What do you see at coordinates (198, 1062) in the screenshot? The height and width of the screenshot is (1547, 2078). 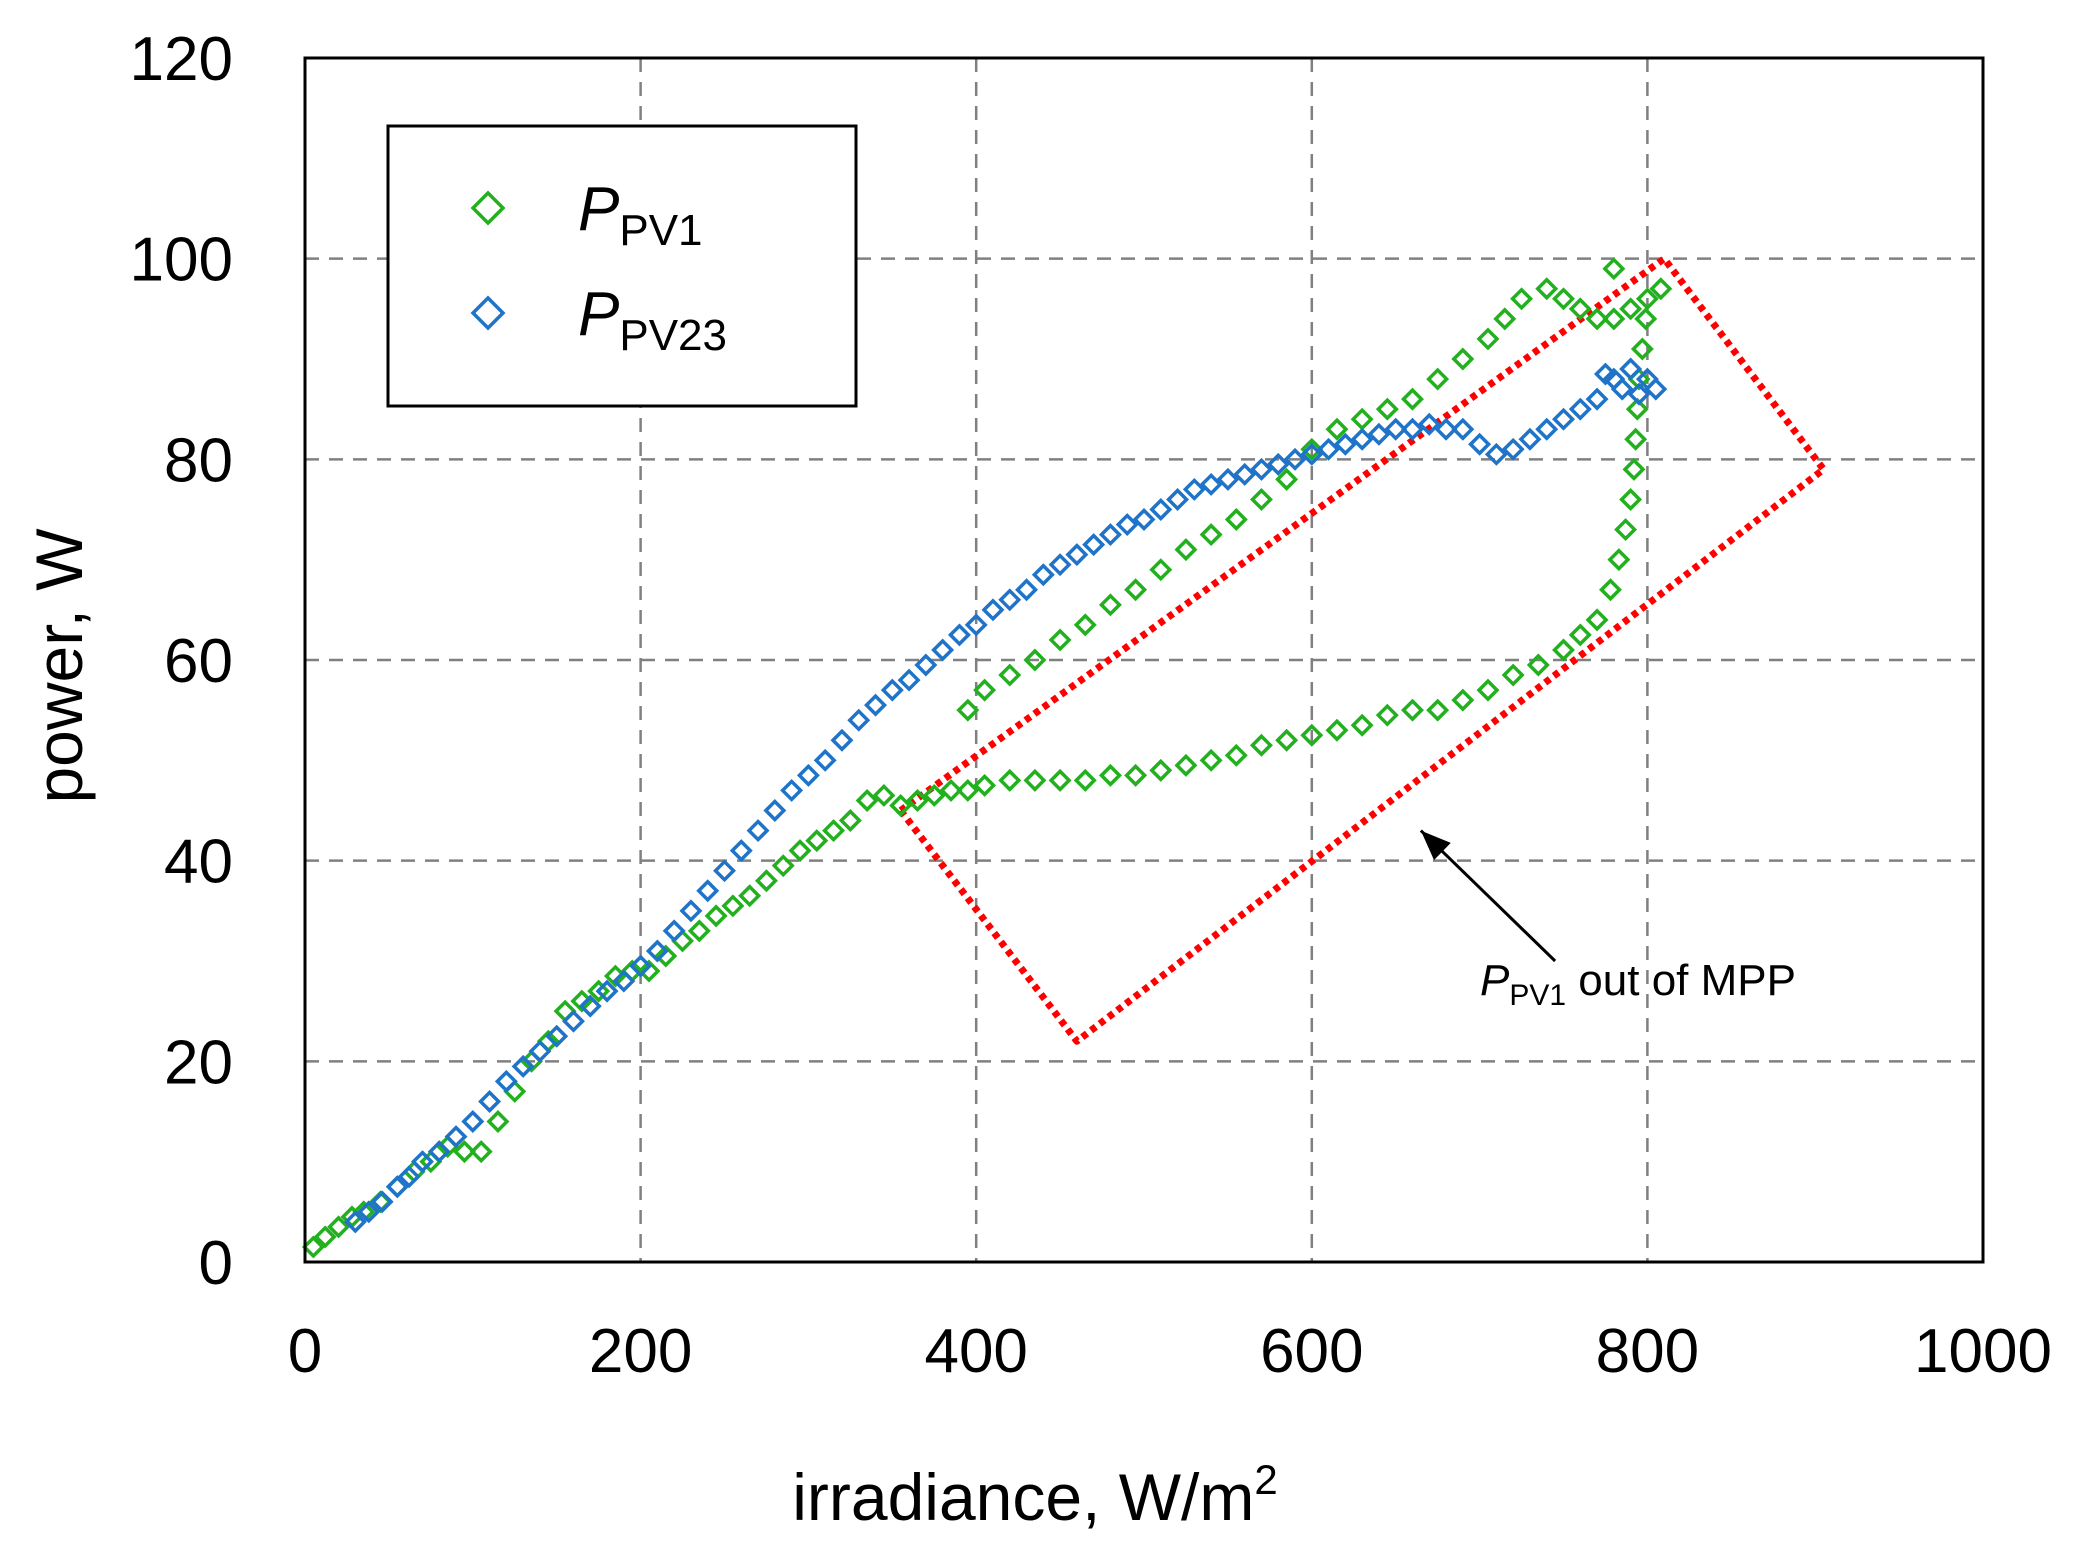 I see `y-tick-label: 20` at bounding box center [198, 1062].